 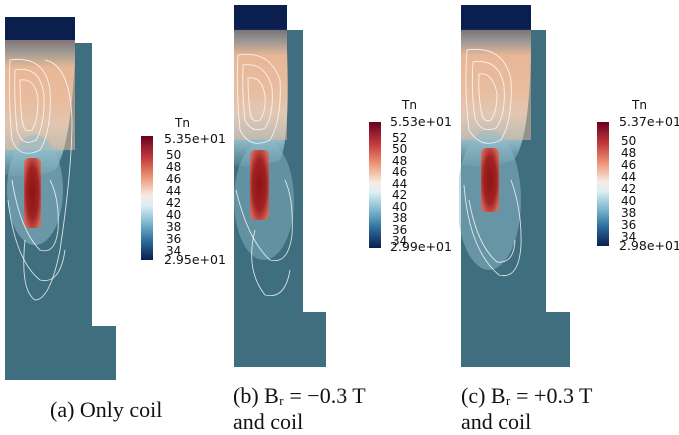 I want to click on colorbar-tick-a: 42, so click(x=174, y=203).